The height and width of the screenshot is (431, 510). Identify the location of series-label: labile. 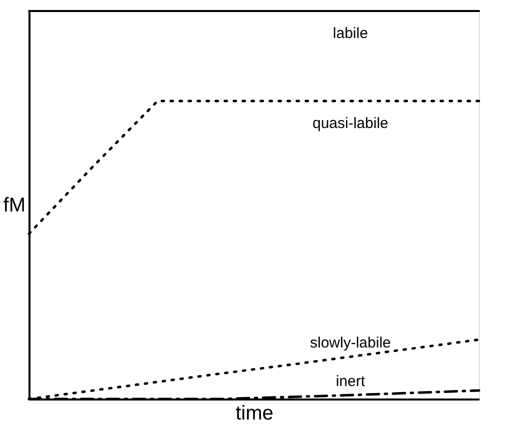
(350, 33).